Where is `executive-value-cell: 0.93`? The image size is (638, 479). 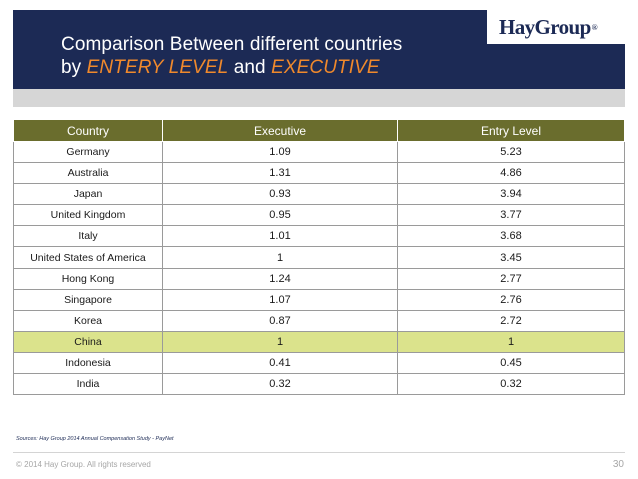 executive-value-cell: 0.93 is located at coordinates (280, 194).